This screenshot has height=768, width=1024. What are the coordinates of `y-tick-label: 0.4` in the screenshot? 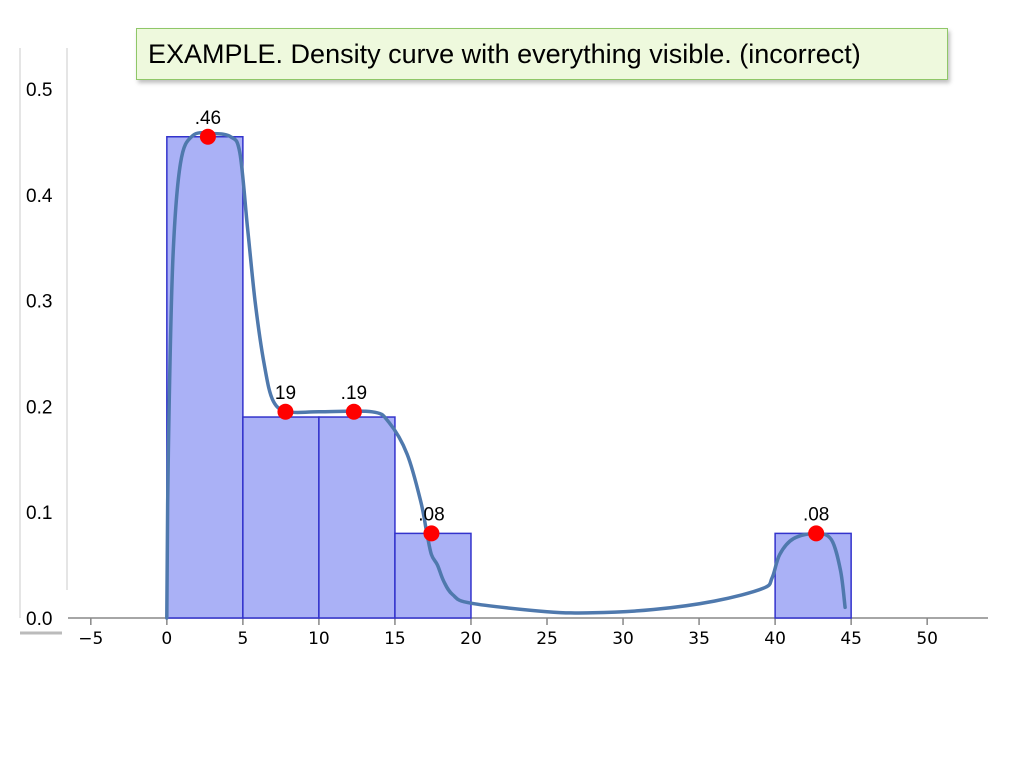 It's located at (39, 196).